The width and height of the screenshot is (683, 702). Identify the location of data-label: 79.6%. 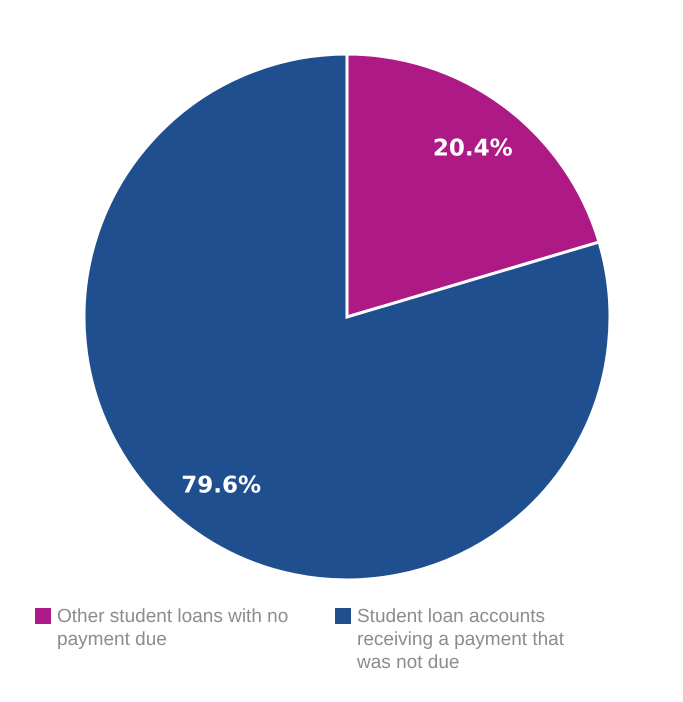
(221, 485).